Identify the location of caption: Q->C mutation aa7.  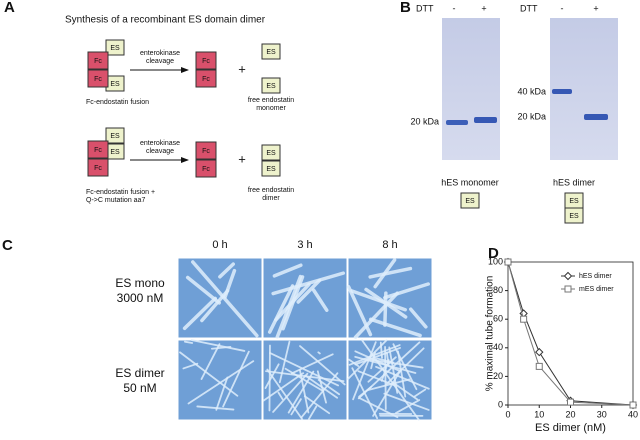
(115, 200).